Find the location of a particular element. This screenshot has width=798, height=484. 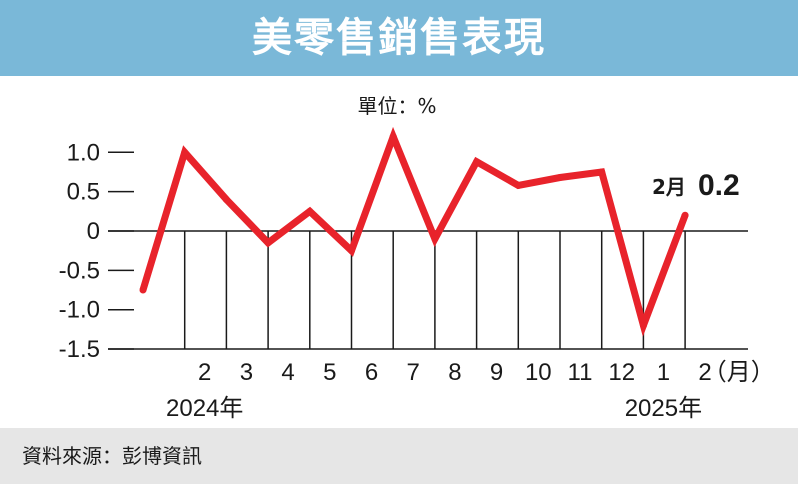

x-tick-label: 1 is located at coordinates (663, 372).